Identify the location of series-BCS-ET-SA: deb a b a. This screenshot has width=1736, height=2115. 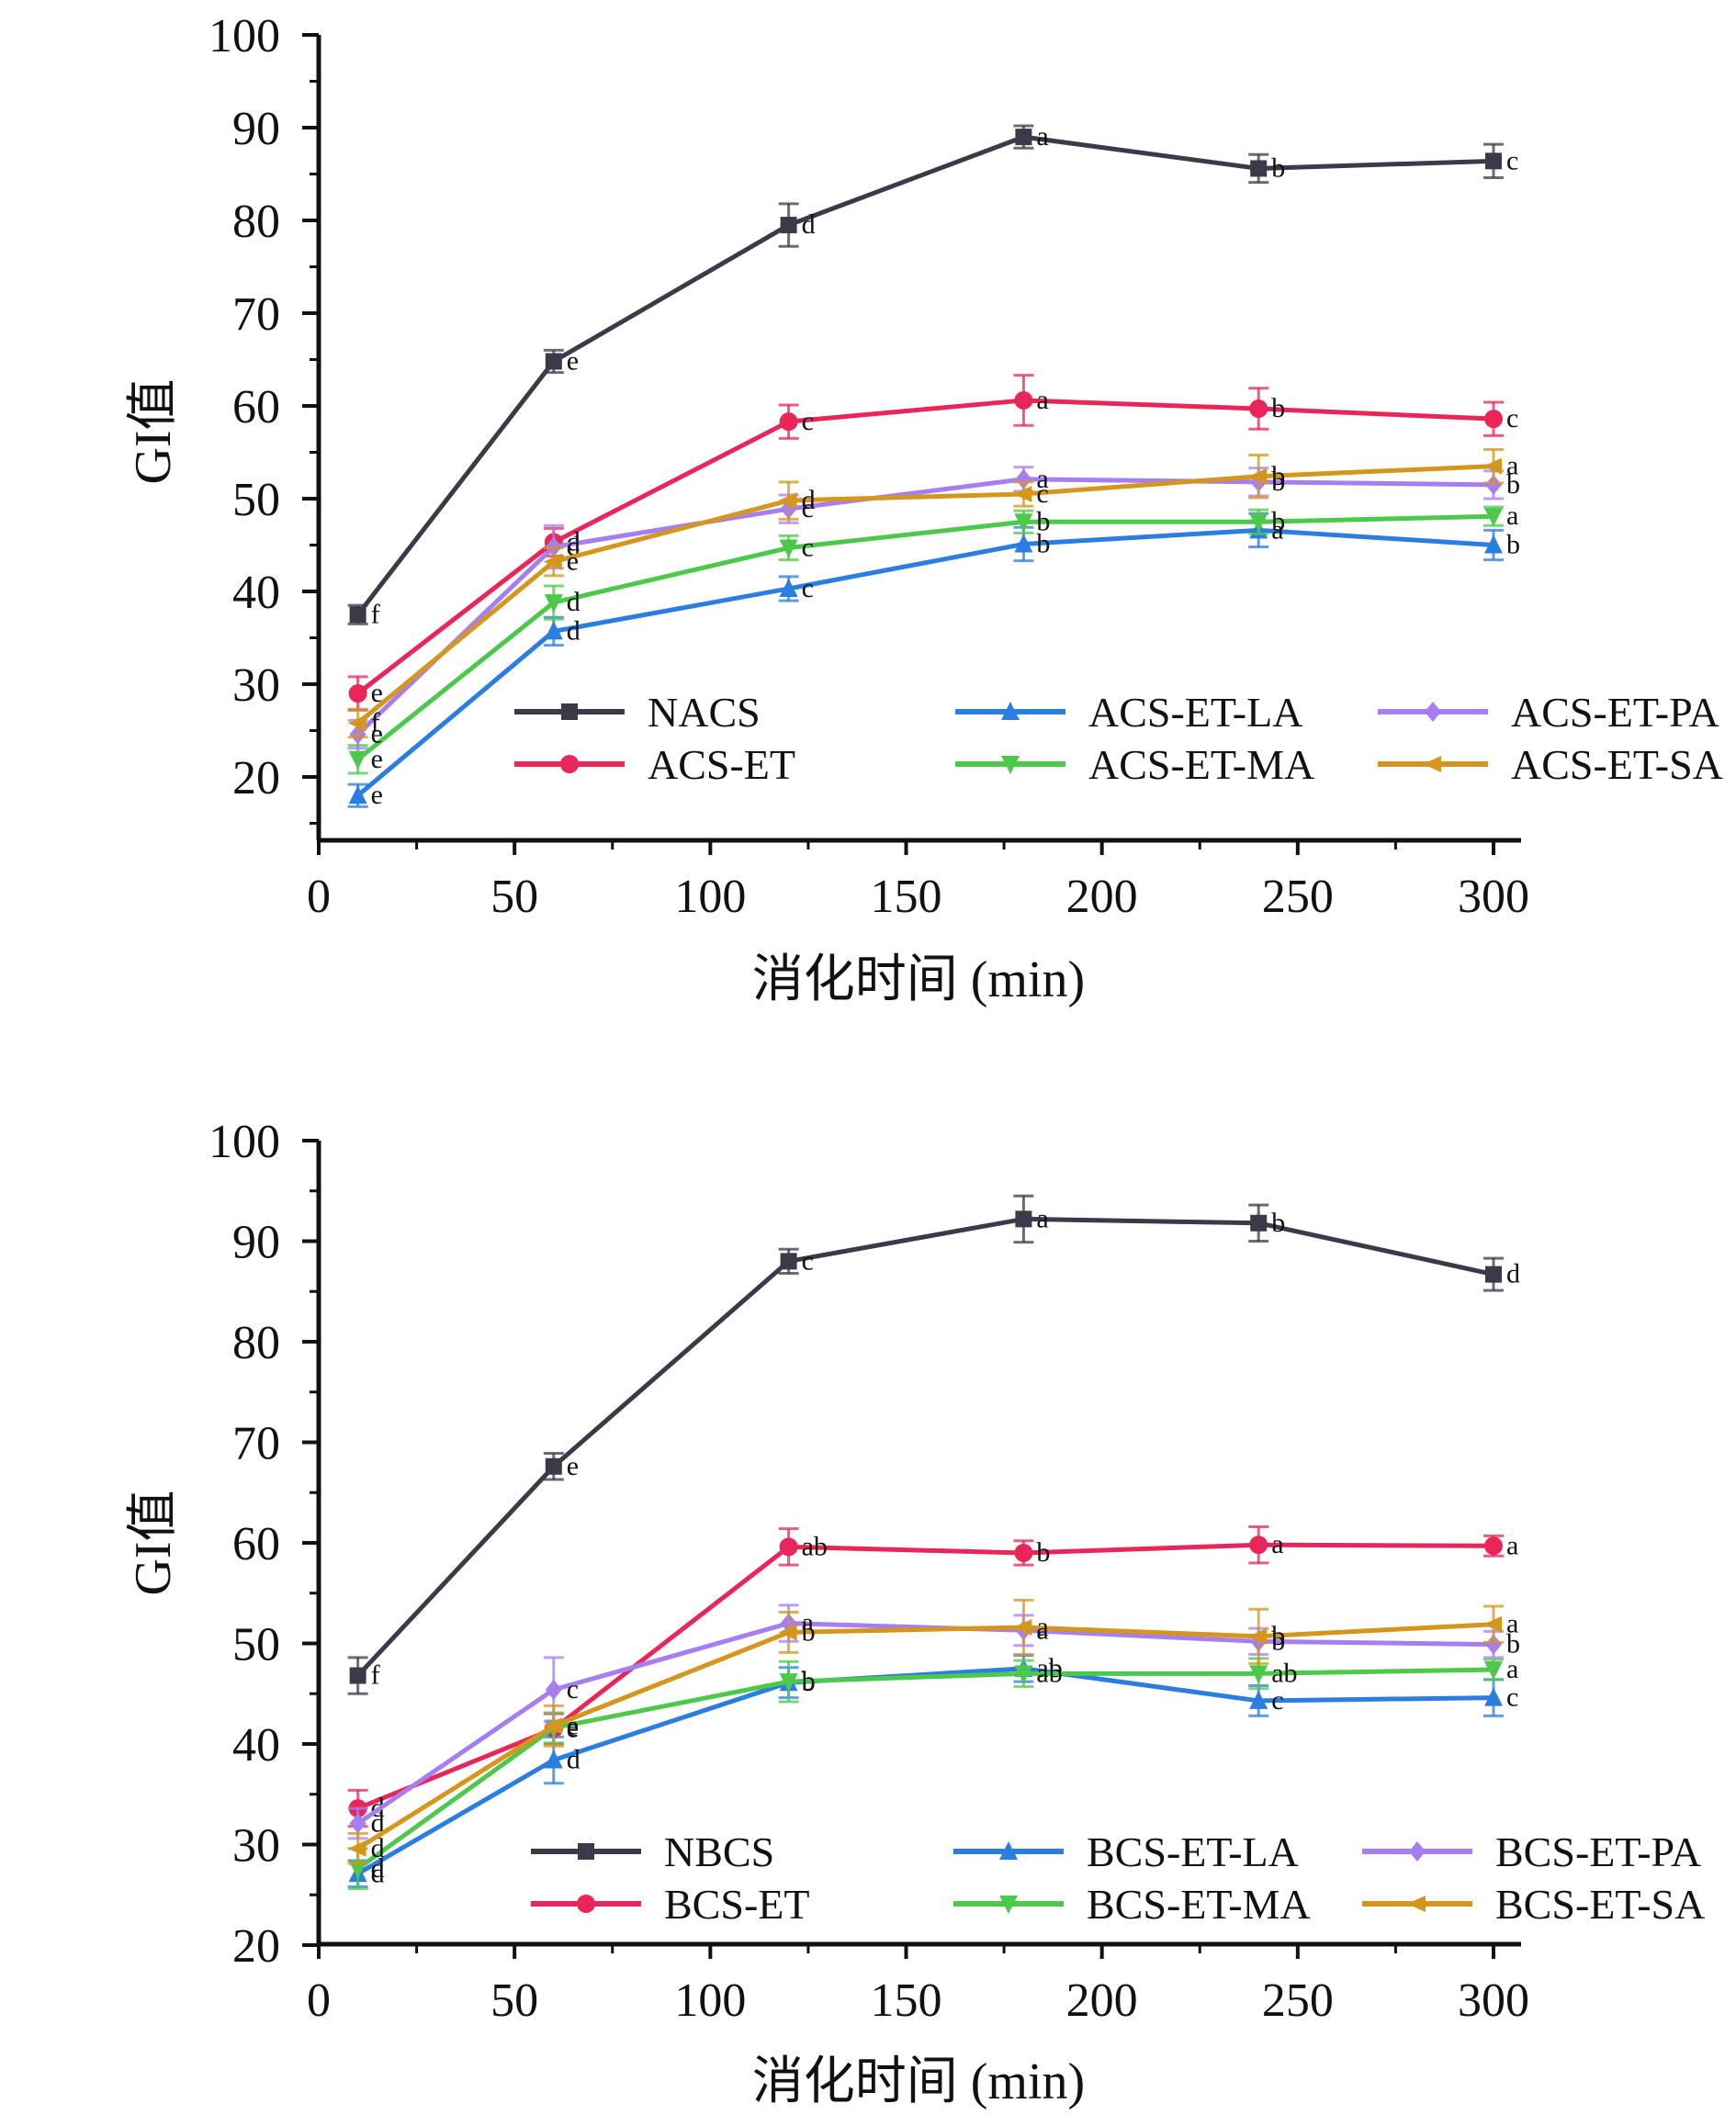
(932, 1731).